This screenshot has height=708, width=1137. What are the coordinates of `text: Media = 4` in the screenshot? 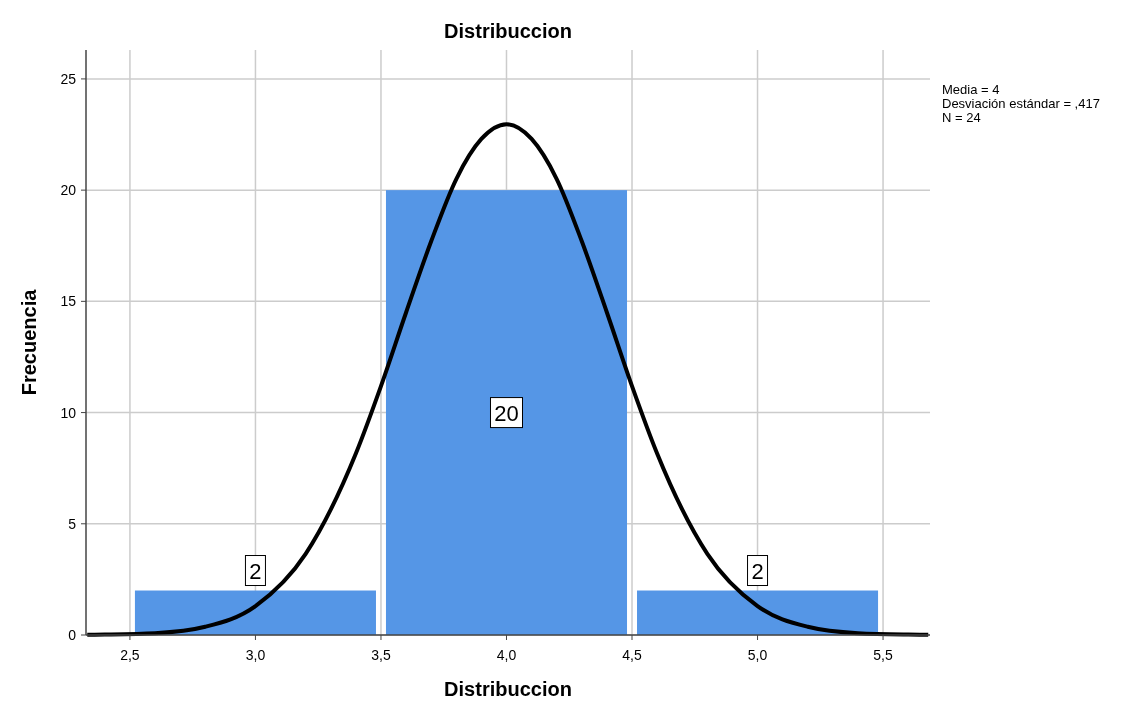 It's located at (971, 89).